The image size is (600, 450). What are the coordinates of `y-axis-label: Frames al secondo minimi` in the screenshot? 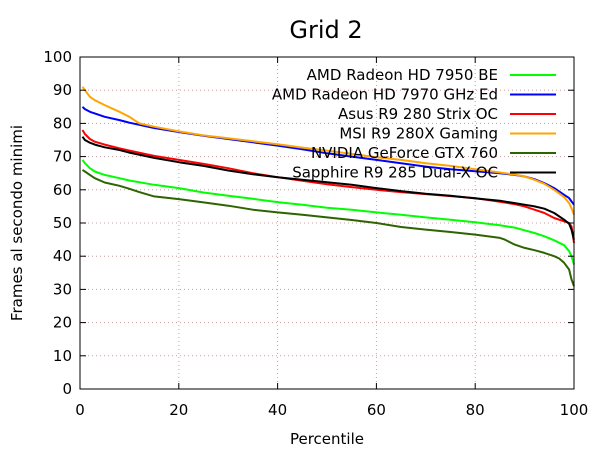 It's located at (17, 223).